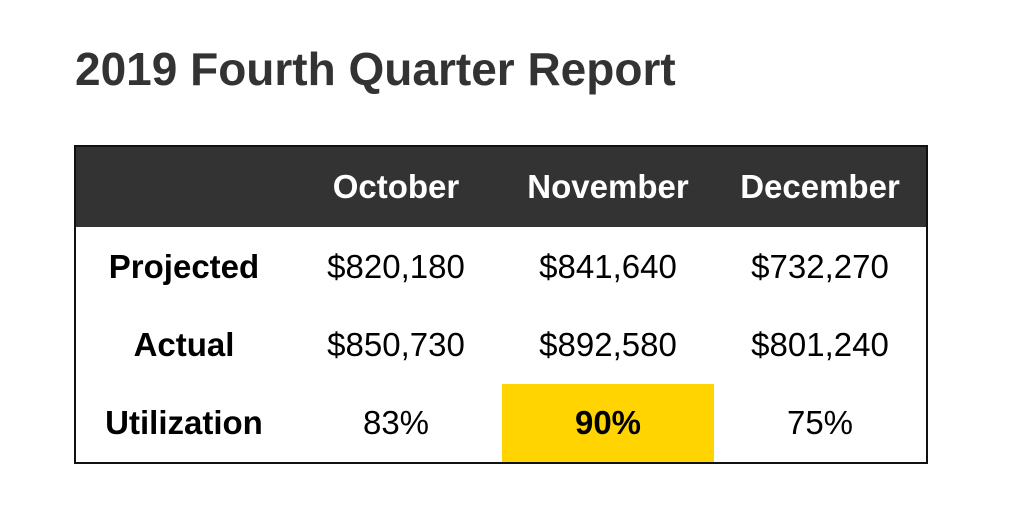 This screenshot has width=1010, height=528. What do you see at coordinates (184, 422) in the screenshot?
I see `row-label-utilization: Utilization` at bounding box center [184, 422].